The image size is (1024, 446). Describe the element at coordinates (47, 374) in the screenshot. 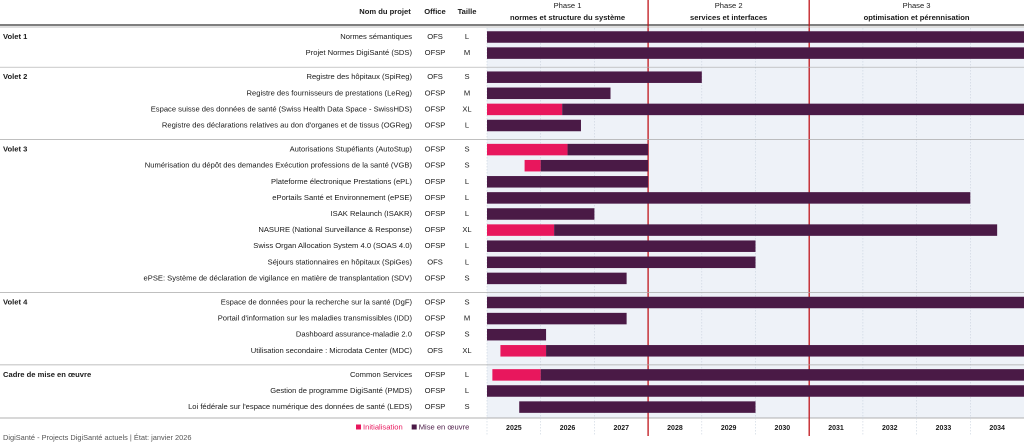

I see `group-name: Cadre de mise en œuvre` at that location.